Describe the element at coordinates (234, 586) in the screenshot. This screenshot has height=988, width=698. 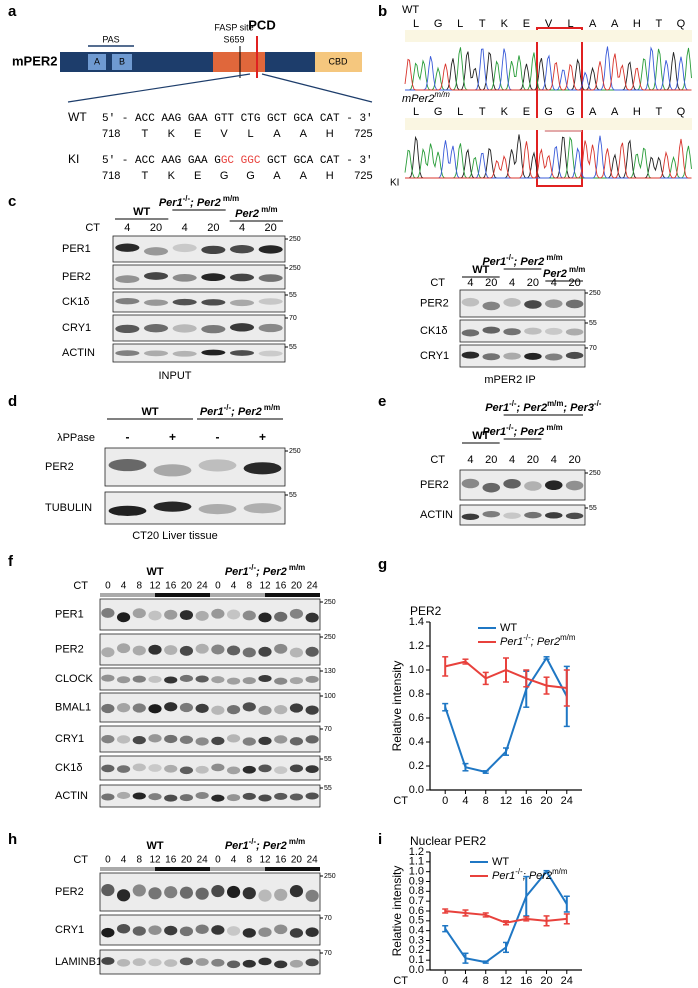
I see `lane-label: 4` at that location.